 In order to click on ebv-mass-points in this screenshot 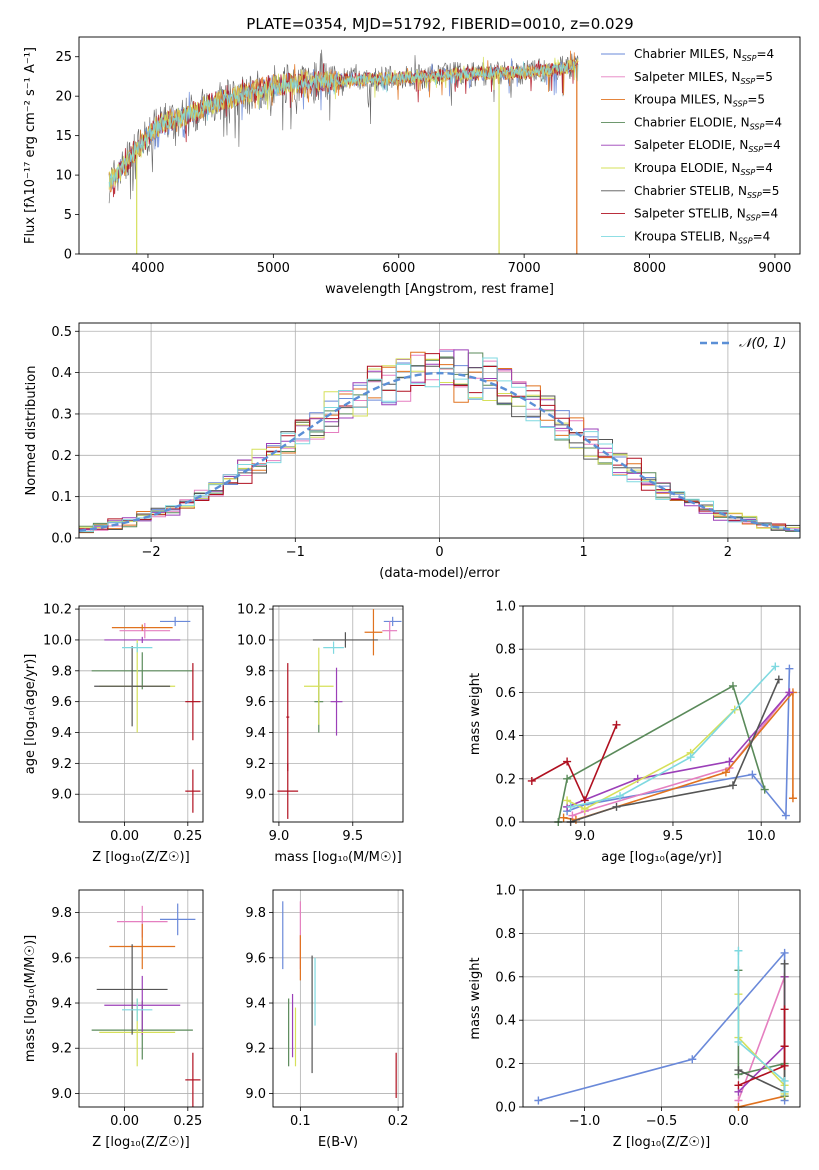, I will do `click(339, 999)`.